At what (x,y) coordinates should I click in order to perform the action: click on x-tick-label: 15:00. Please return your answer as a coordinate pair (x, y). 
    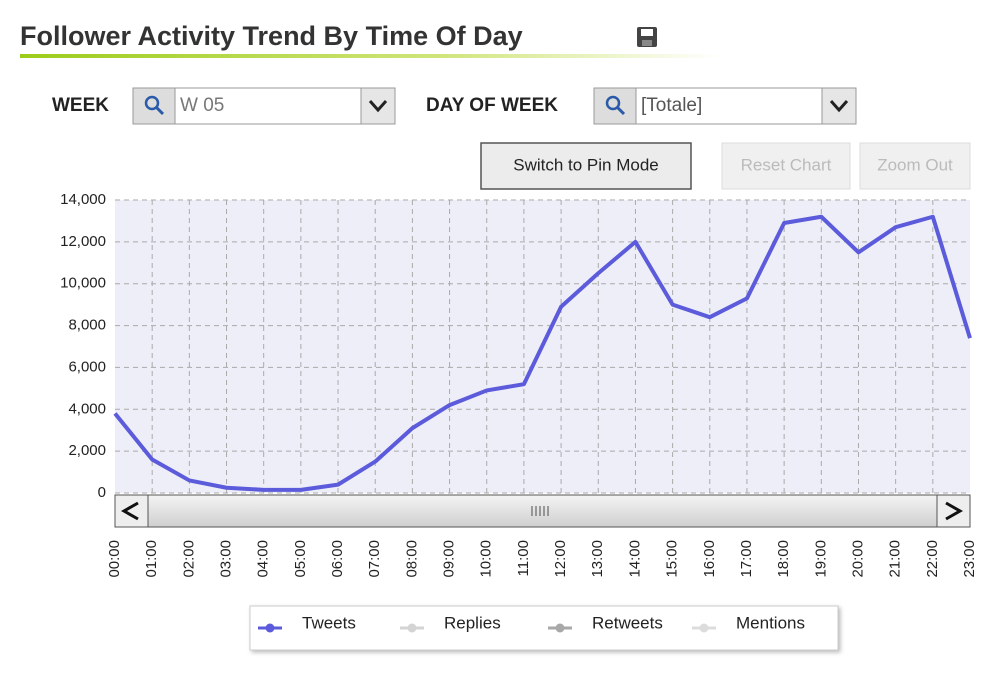
    Looking at the image, I should click on (672, 559).